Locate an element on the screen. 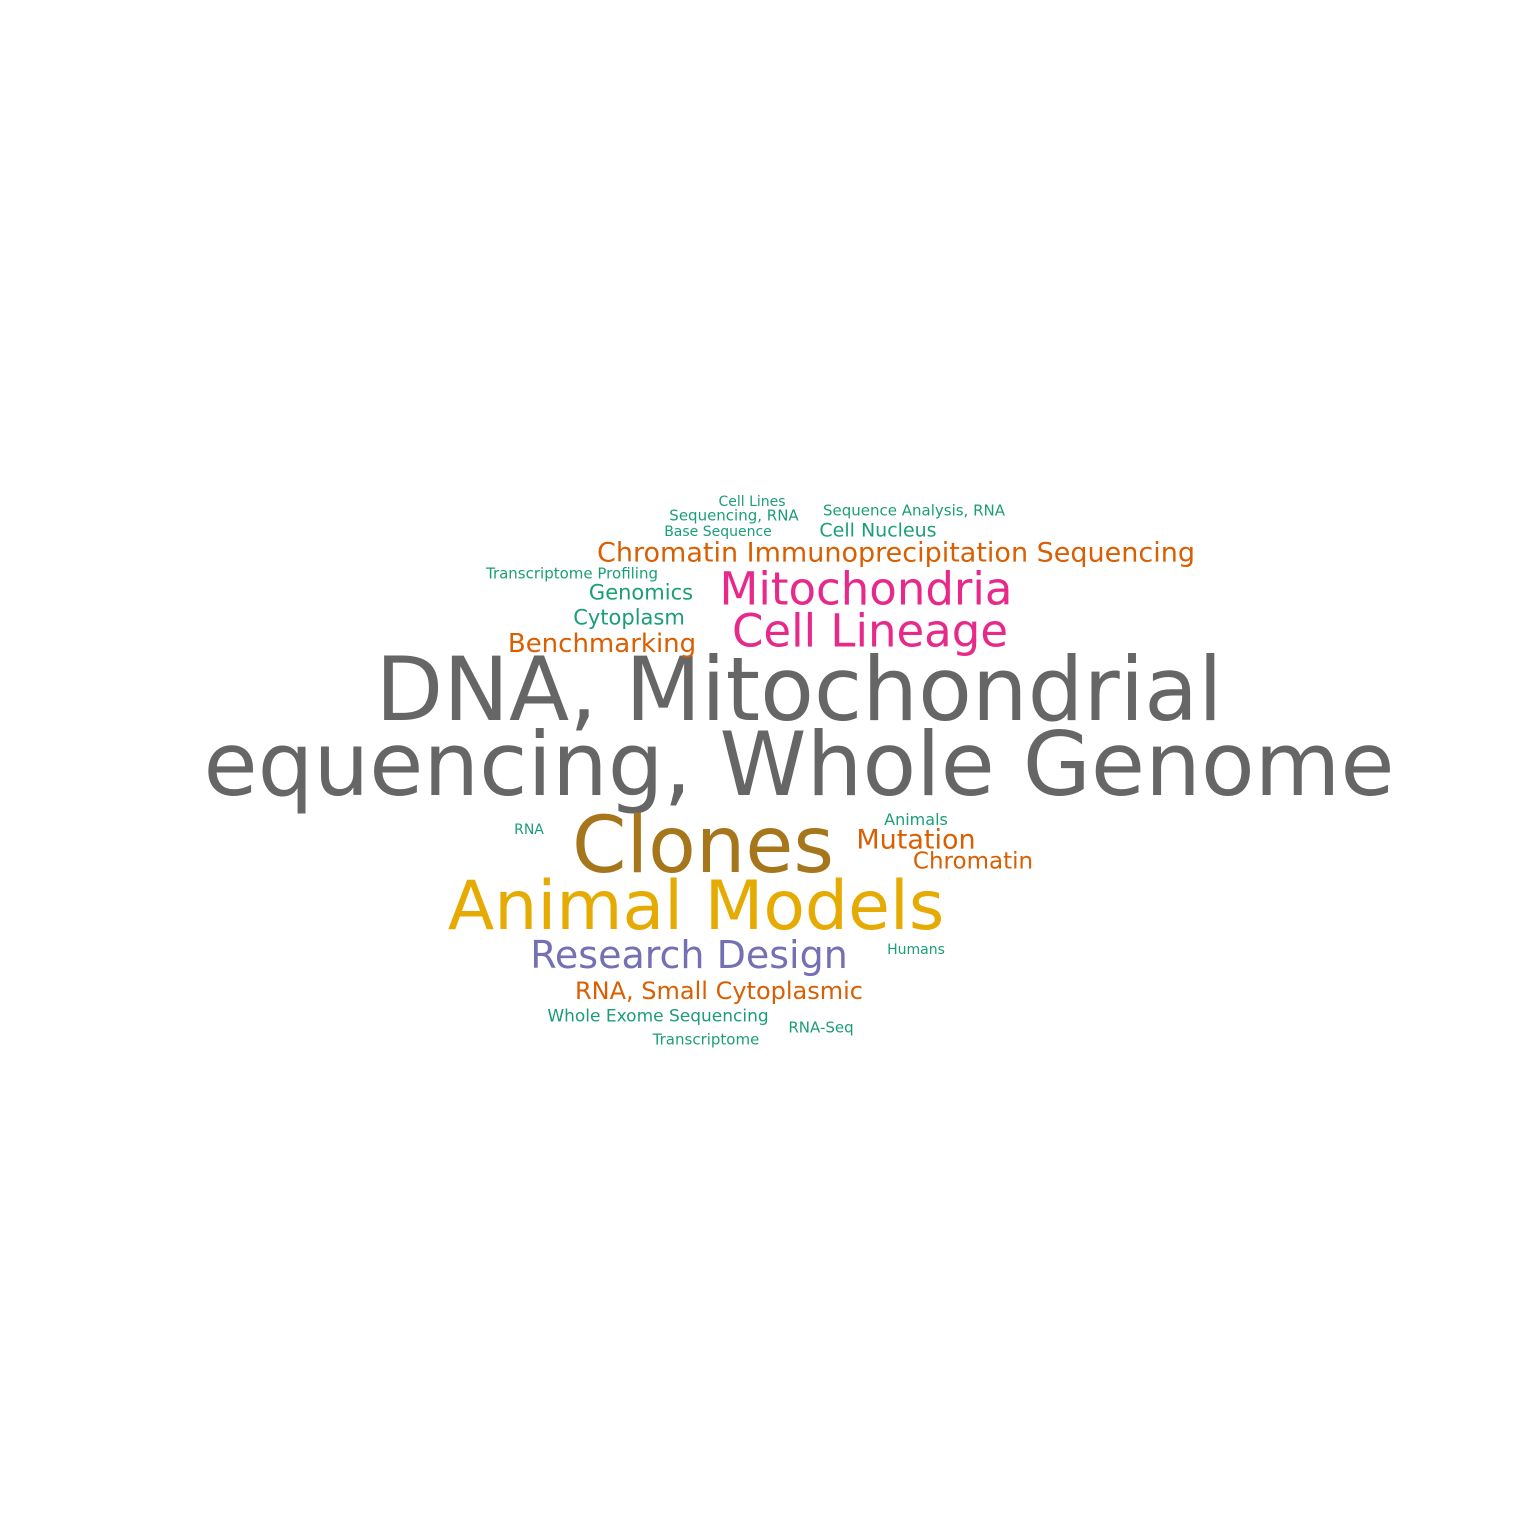  word-chip-sequencing: Chromatin Immunoprecipitation Sequencing is located at coordinates (896, 553).